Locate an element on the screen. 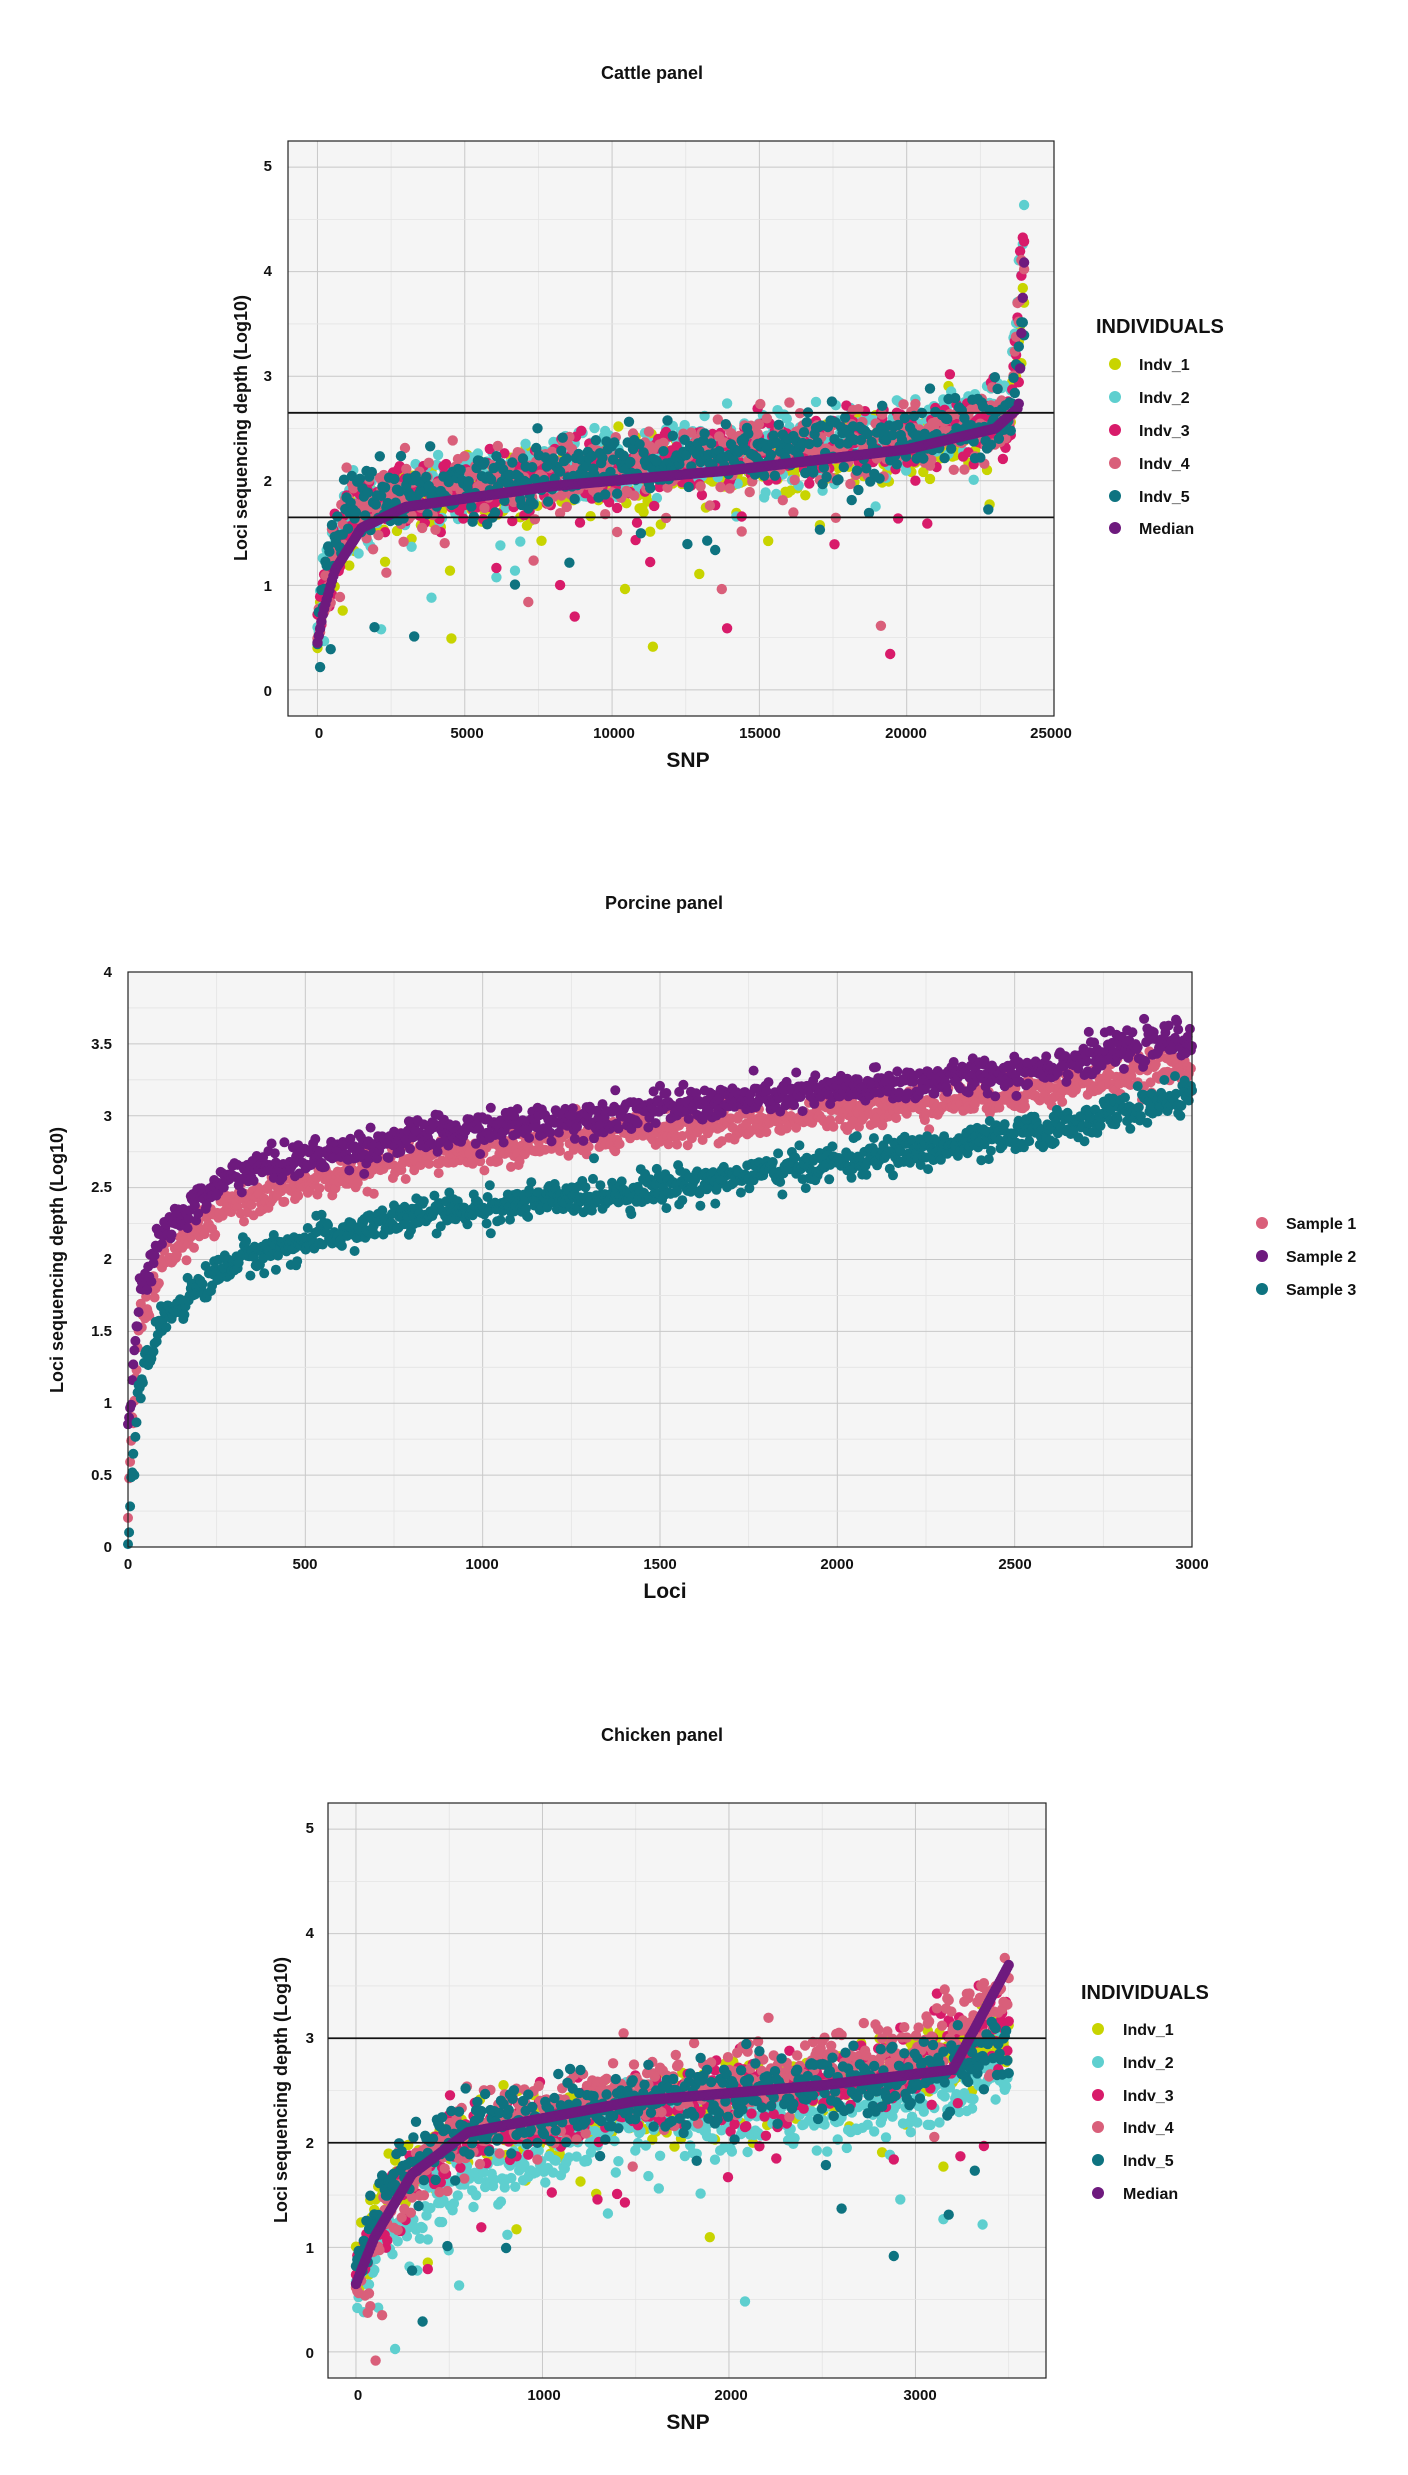 This screenshot has width=1408, height=2475. cattle-x-tick-labels: 0 5000 10000 15000 20000 25000 is located at coordinates (693, 733).